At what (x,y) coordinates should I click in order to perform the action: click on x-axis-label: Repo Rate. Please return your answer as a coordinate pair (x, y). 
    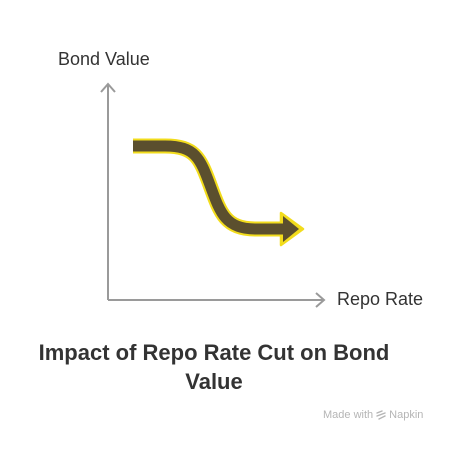
    Looking at the image, I should click on (380, 299).